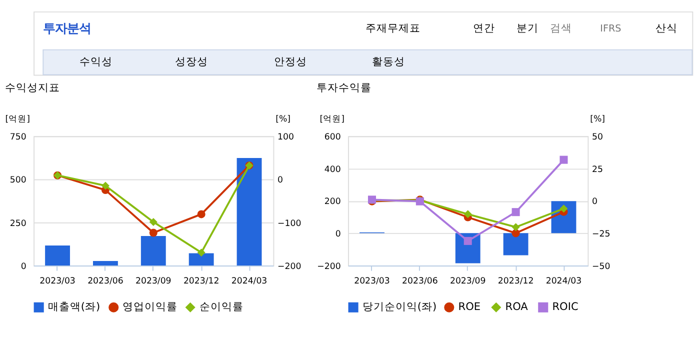 This screenshot has width=697, height=342. What do you see at coordinates (393, 28) in the screenshot?
I see `text: 주재무제표` at bounding box center [393, 28].